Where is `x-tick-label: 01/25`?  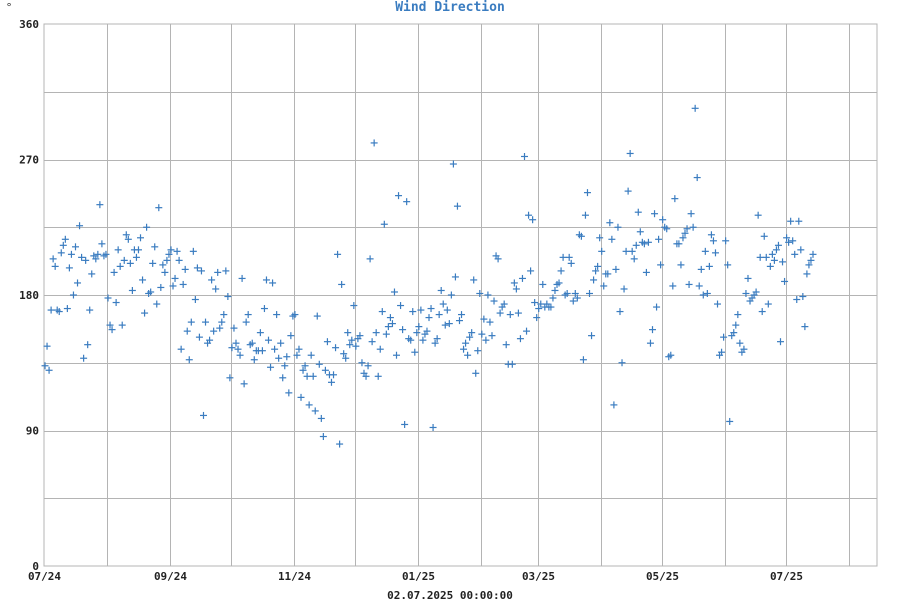
x-tick-label: 01/25 is located at coordinates (418, 576).